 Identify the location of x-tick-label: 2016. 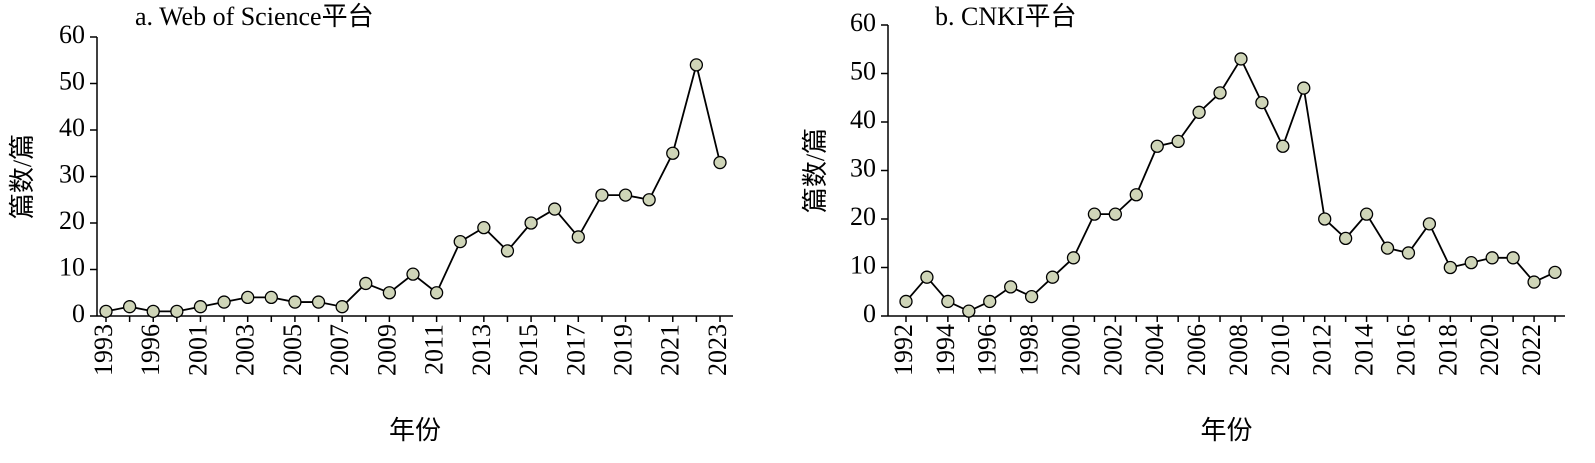
(1405, 350).